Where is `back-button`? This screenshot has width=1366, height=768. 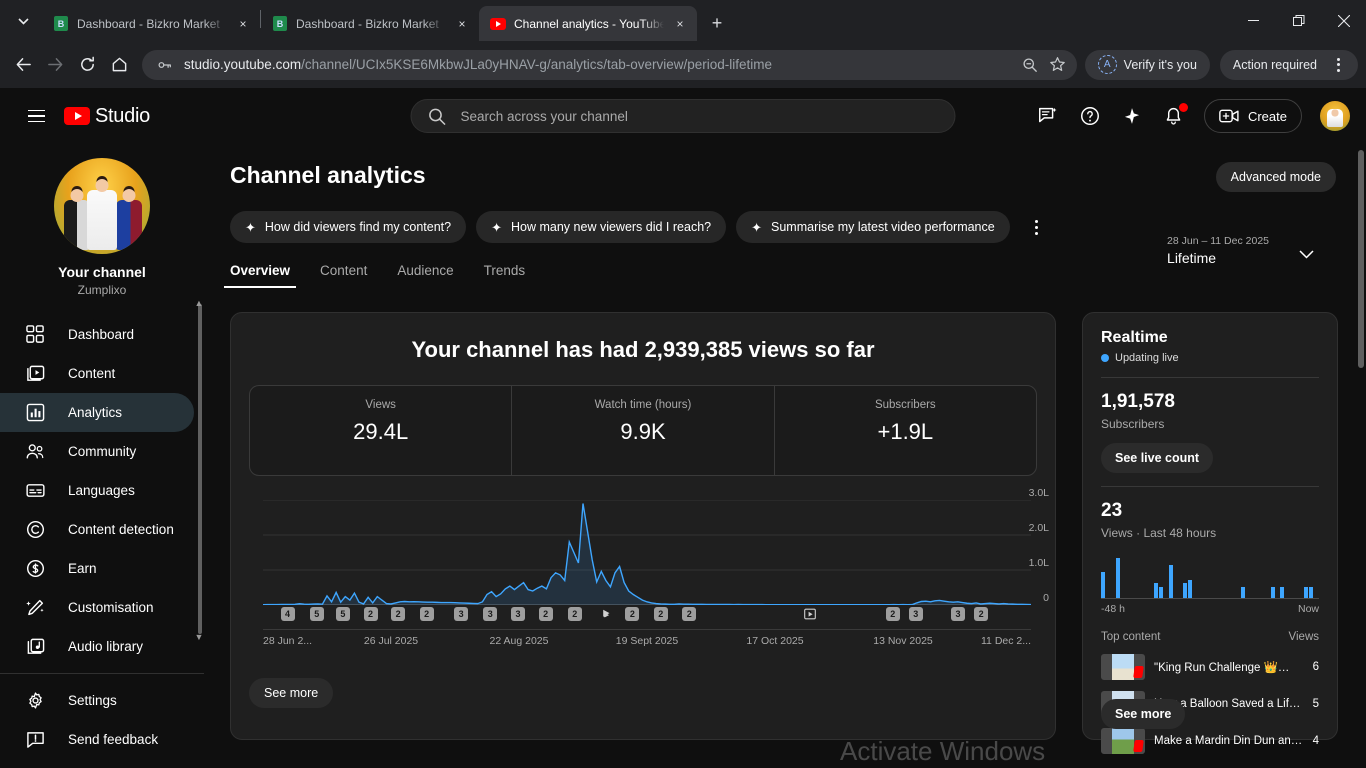
back-button is located at coordinates (23, 65).